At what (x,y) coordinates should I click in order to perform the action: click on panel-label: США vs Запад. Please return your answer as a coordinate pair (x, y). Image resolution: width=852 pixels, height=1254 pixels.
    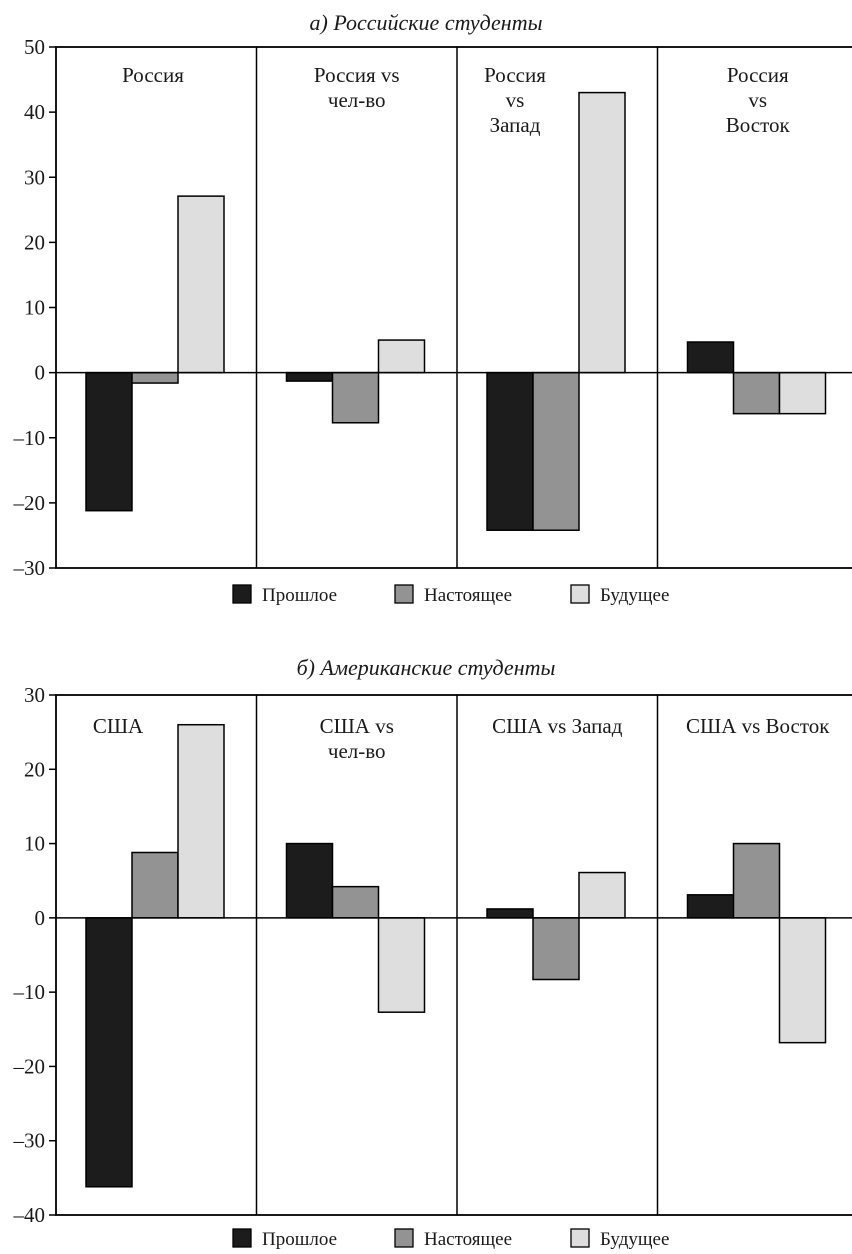
    Looking at the image, I should click on (557, 726).